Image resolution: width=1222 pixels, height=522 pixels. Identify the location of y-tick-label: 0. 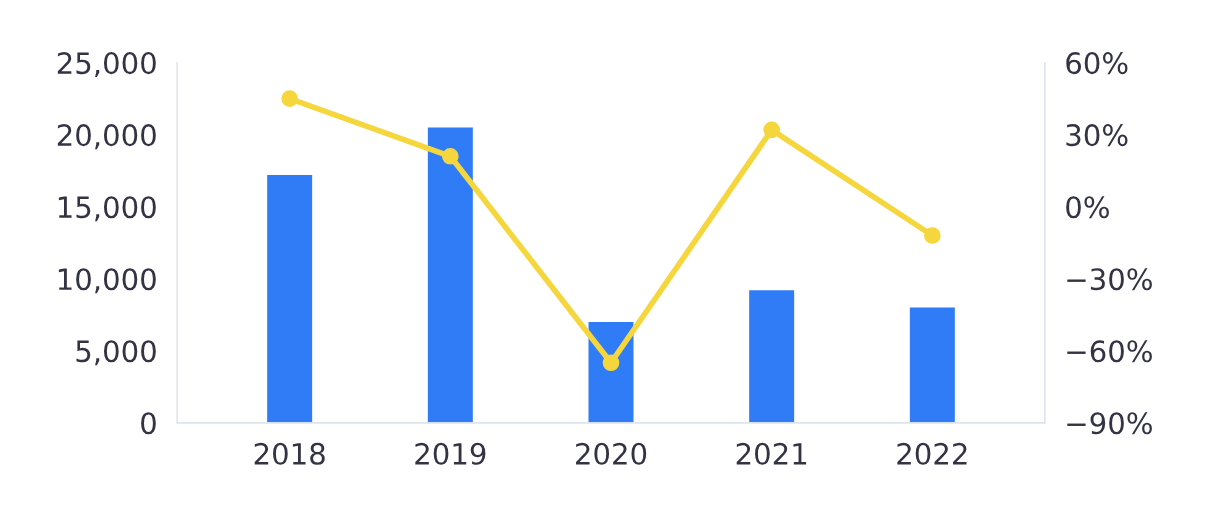
(148, 423).